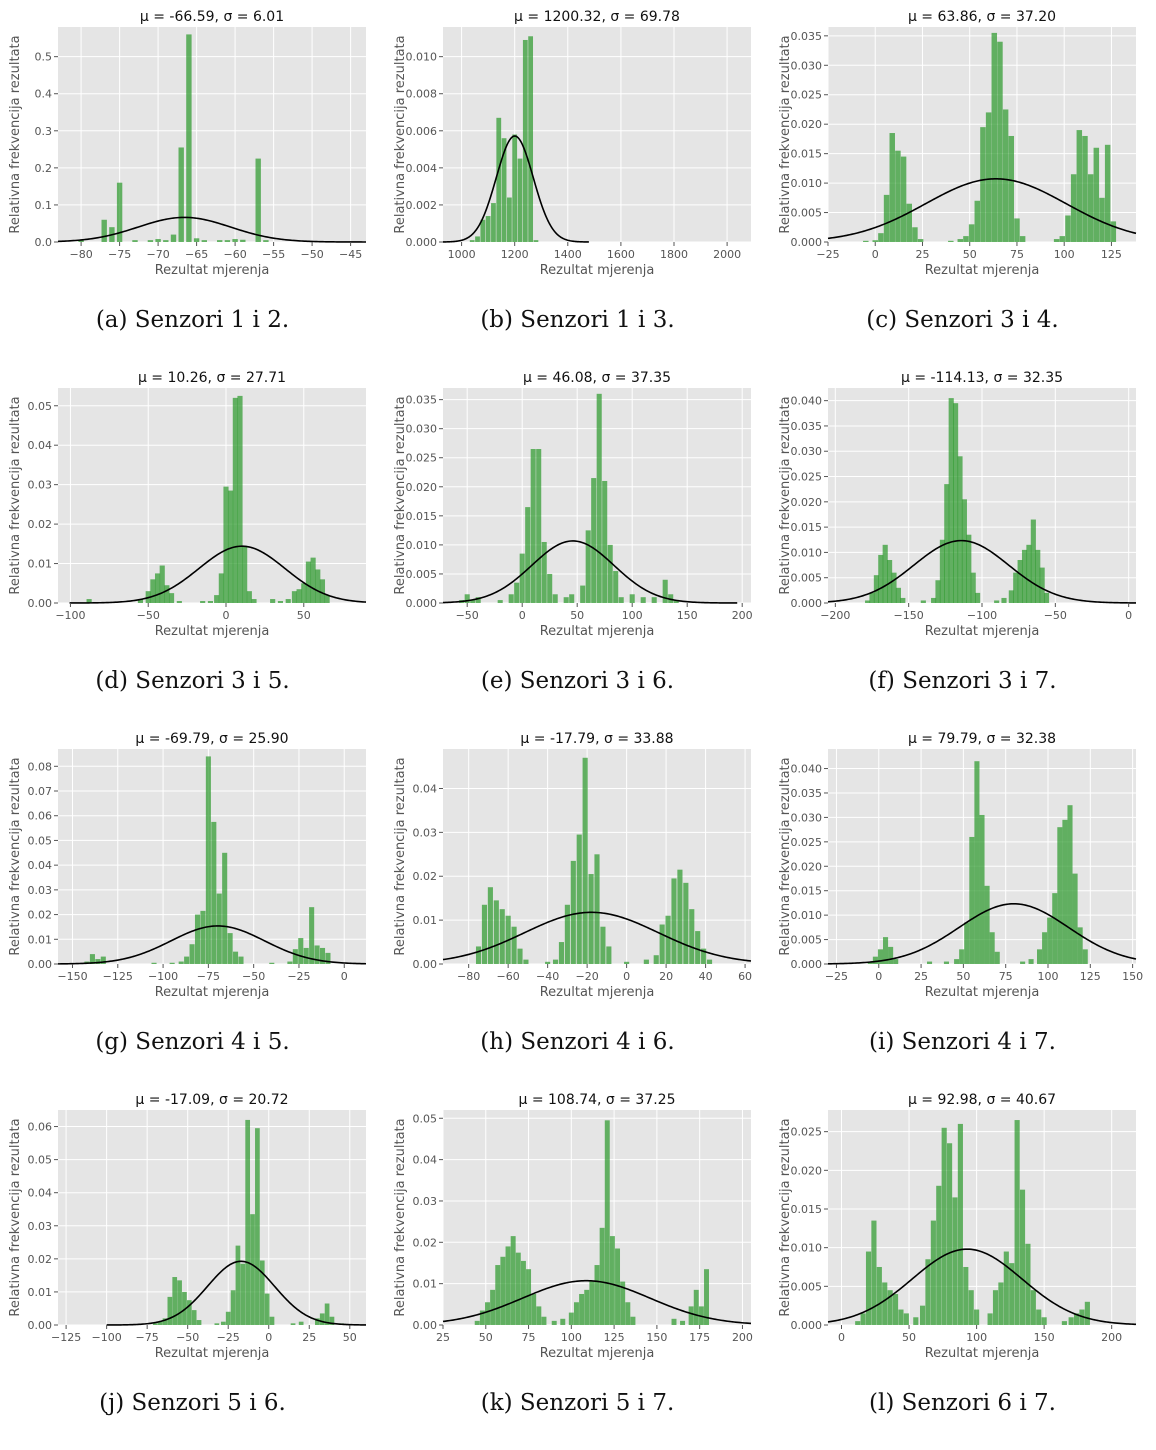 The width and height of the screenshot is (1156, 1450). I want to click on x-tick-label: −125, so click(66, 1337).